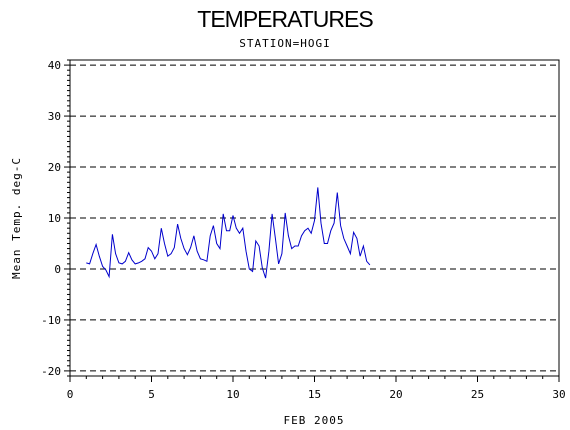 The image size is (570, 430). What do you see at coordinates (51, 371) in the screenshot?
I see `y-tick-label: -20` at bounding box center [51, 371].